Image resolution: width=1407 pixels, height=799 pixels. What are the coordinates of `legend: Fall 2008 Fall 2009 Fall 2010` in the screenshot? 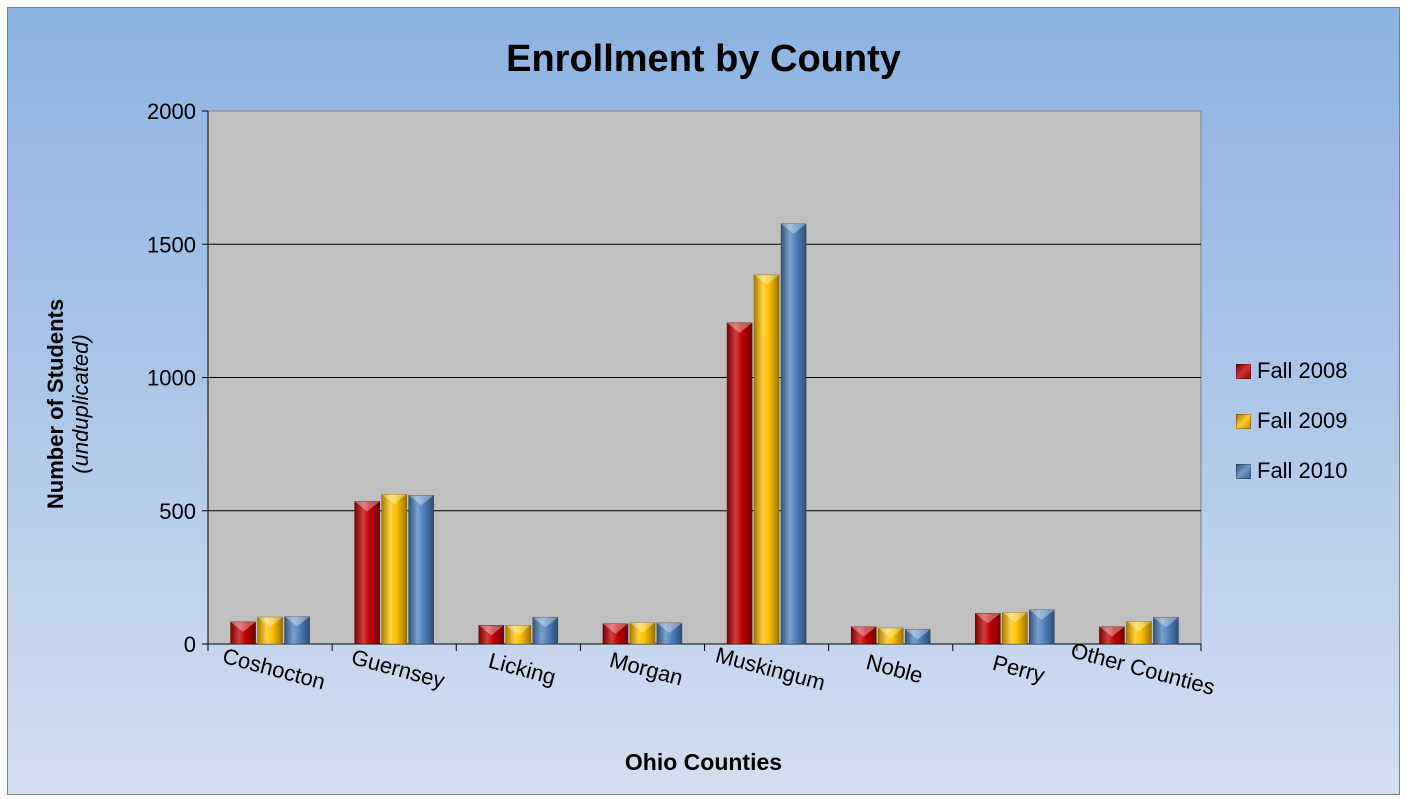 It's located at (1292, 421).